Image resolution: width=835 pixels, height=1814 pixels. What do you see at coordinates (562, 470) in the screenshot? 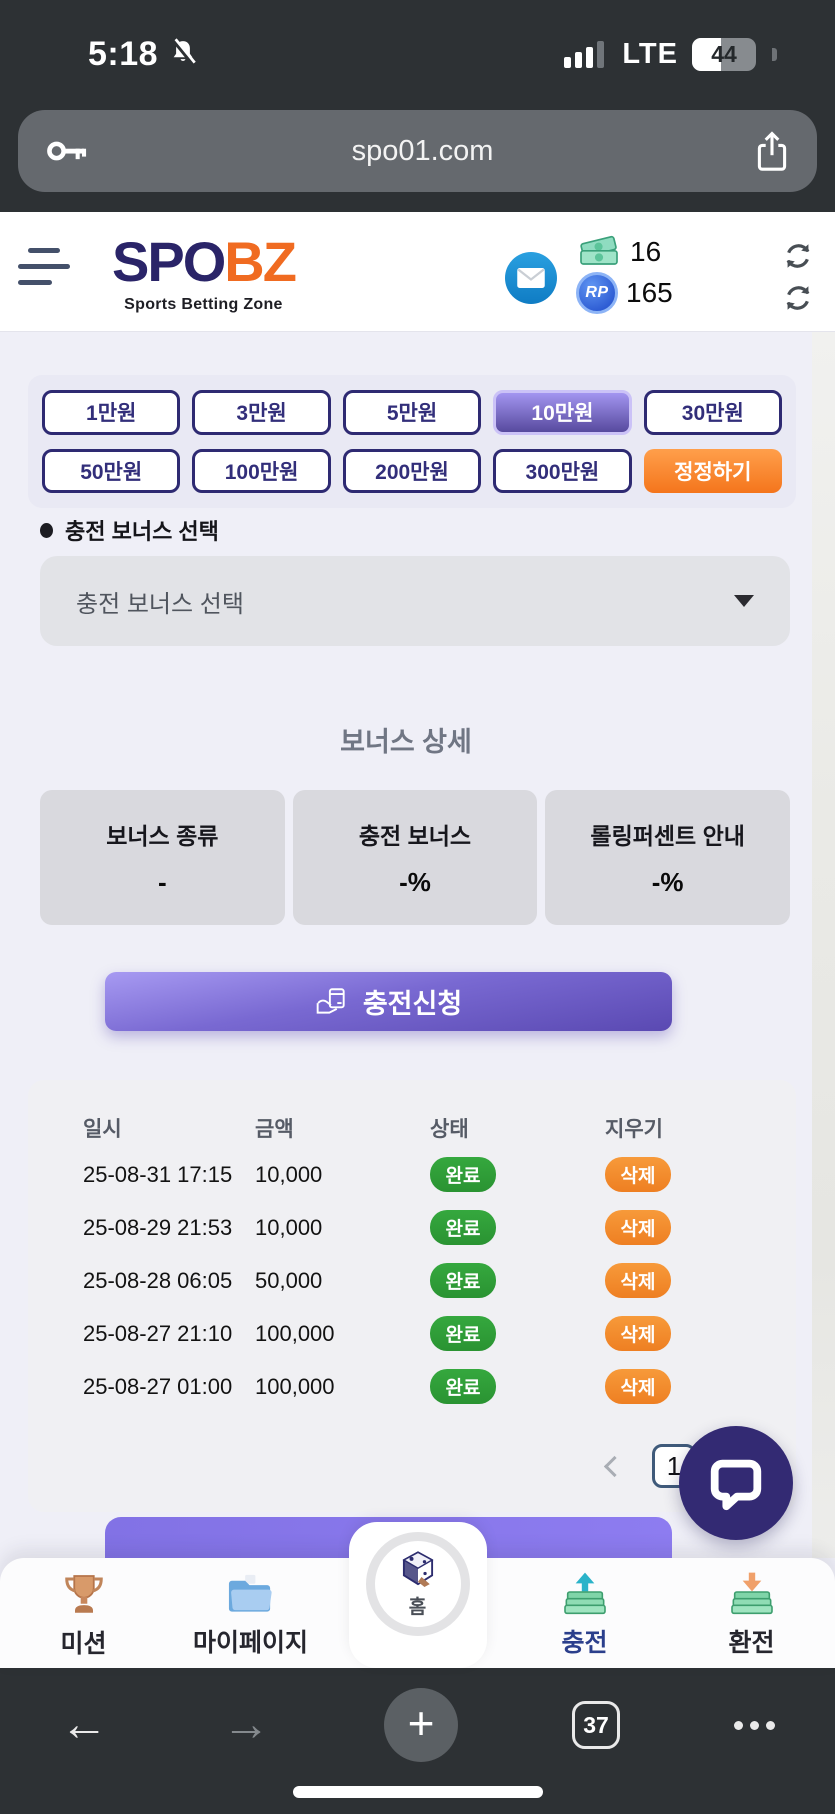
I see `amount-button-9: 300만원` at bounding box center [562, 470].